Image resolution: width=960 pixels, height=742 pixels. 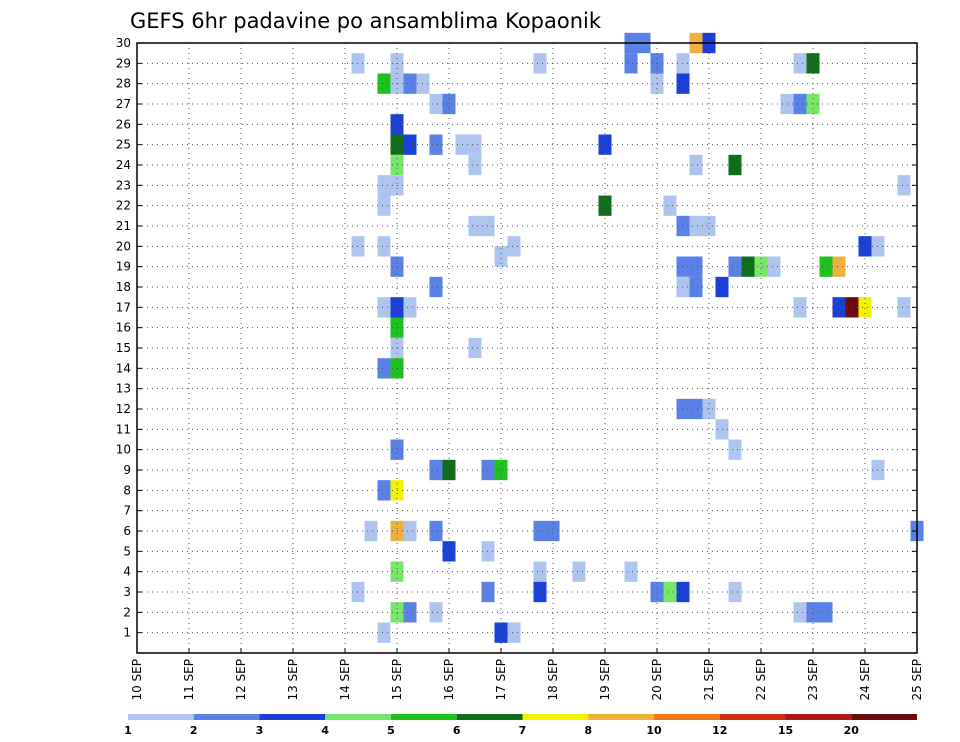 What do you see at coordinates (553, 680) in the screenshot?
I see `x-tick-label: 18 SEP` at bounding box center [553, 680].